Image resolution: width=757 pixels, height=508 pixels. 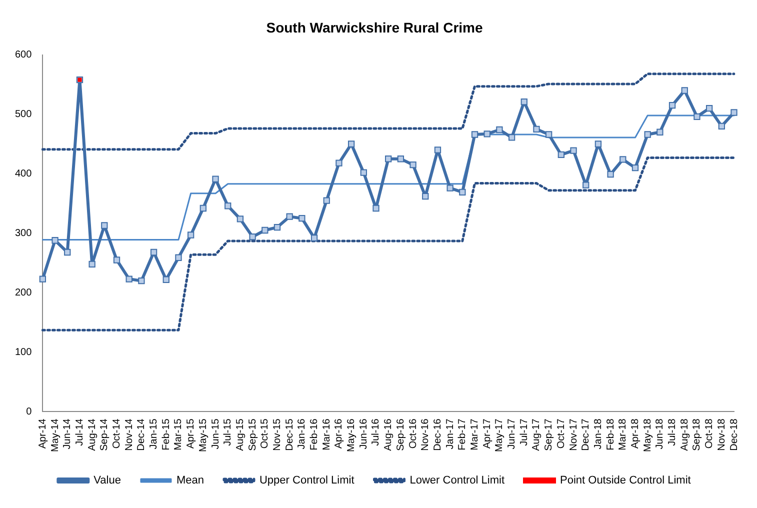 What do you see at coordinates (376, 432) in the screenshot?
I see `x-tick-label: Jul-16` at bounding box center [376, 432].